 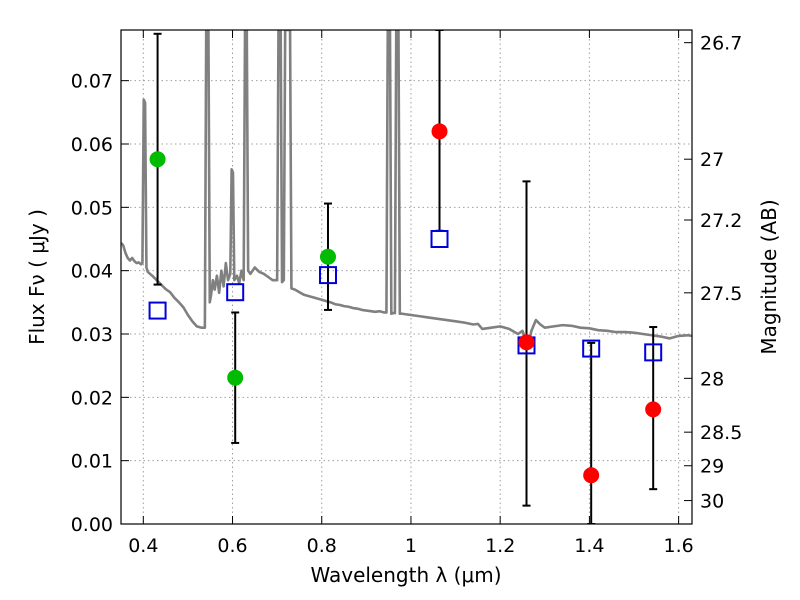 What do you see at coordinates (721, 221) in the screenshot?
I see `right-tick-label: 27.2` at bounding box center [721, 221].